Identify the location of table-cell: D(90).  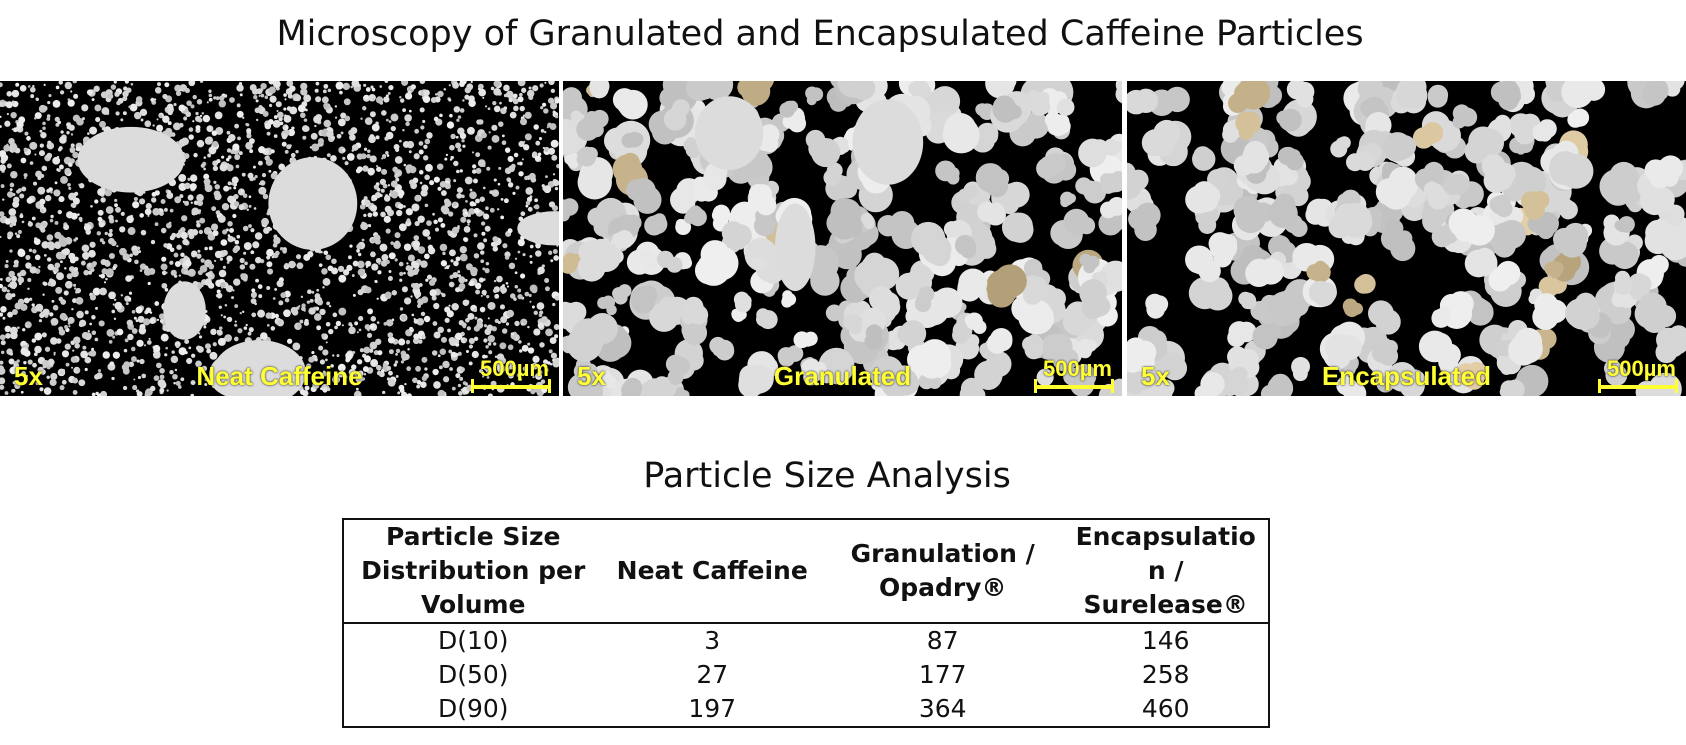
(473, 708).